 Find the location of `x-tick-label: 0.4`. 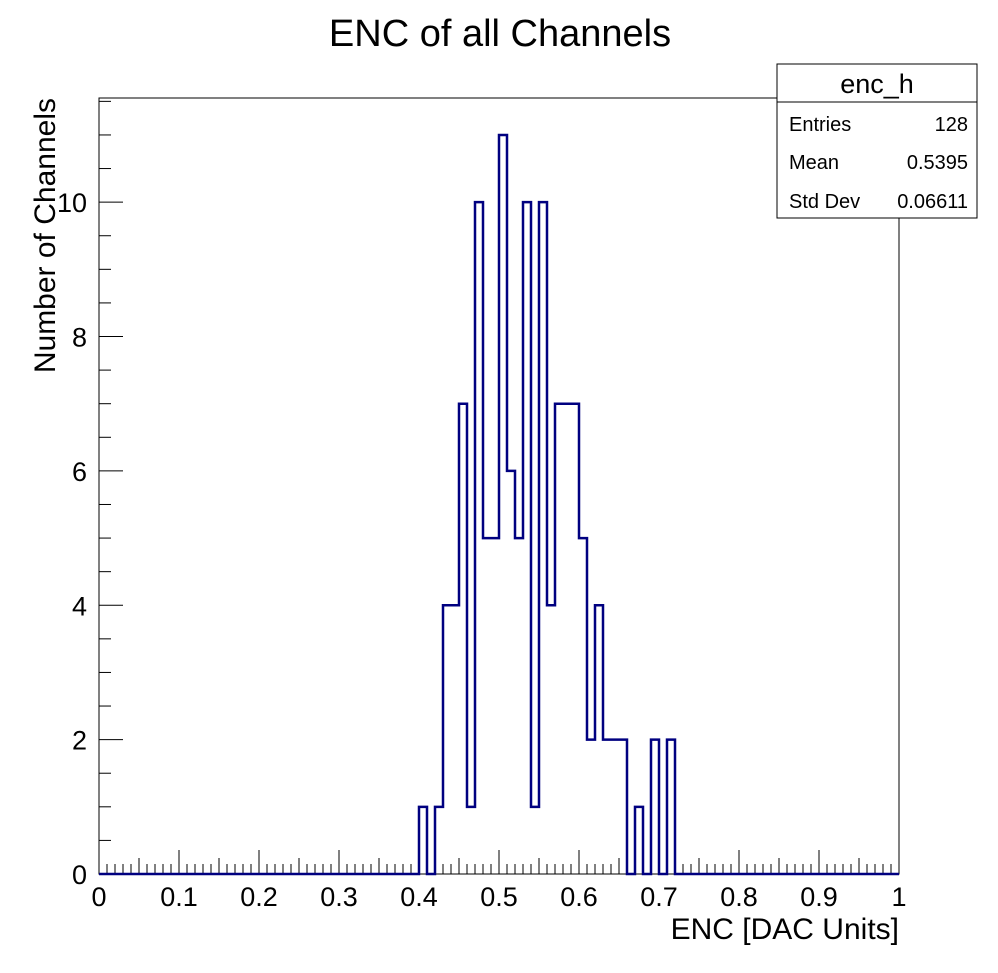

x-tick-label: 0.4 is located at coordinates (419, 897).